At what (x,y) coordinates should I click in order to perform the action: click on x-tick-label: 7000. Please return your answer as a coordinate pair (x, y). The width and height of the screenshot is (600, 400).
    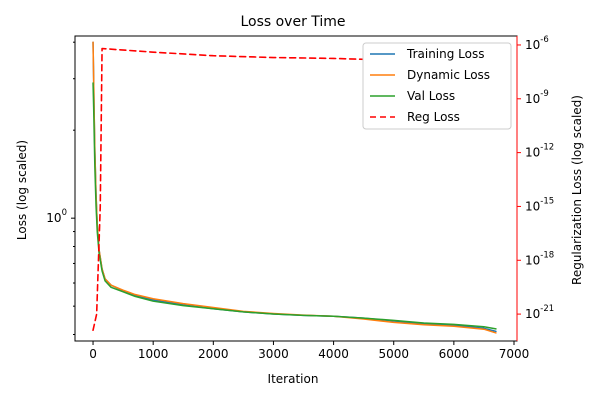
    Looking at the image, I should click on (514, 354).